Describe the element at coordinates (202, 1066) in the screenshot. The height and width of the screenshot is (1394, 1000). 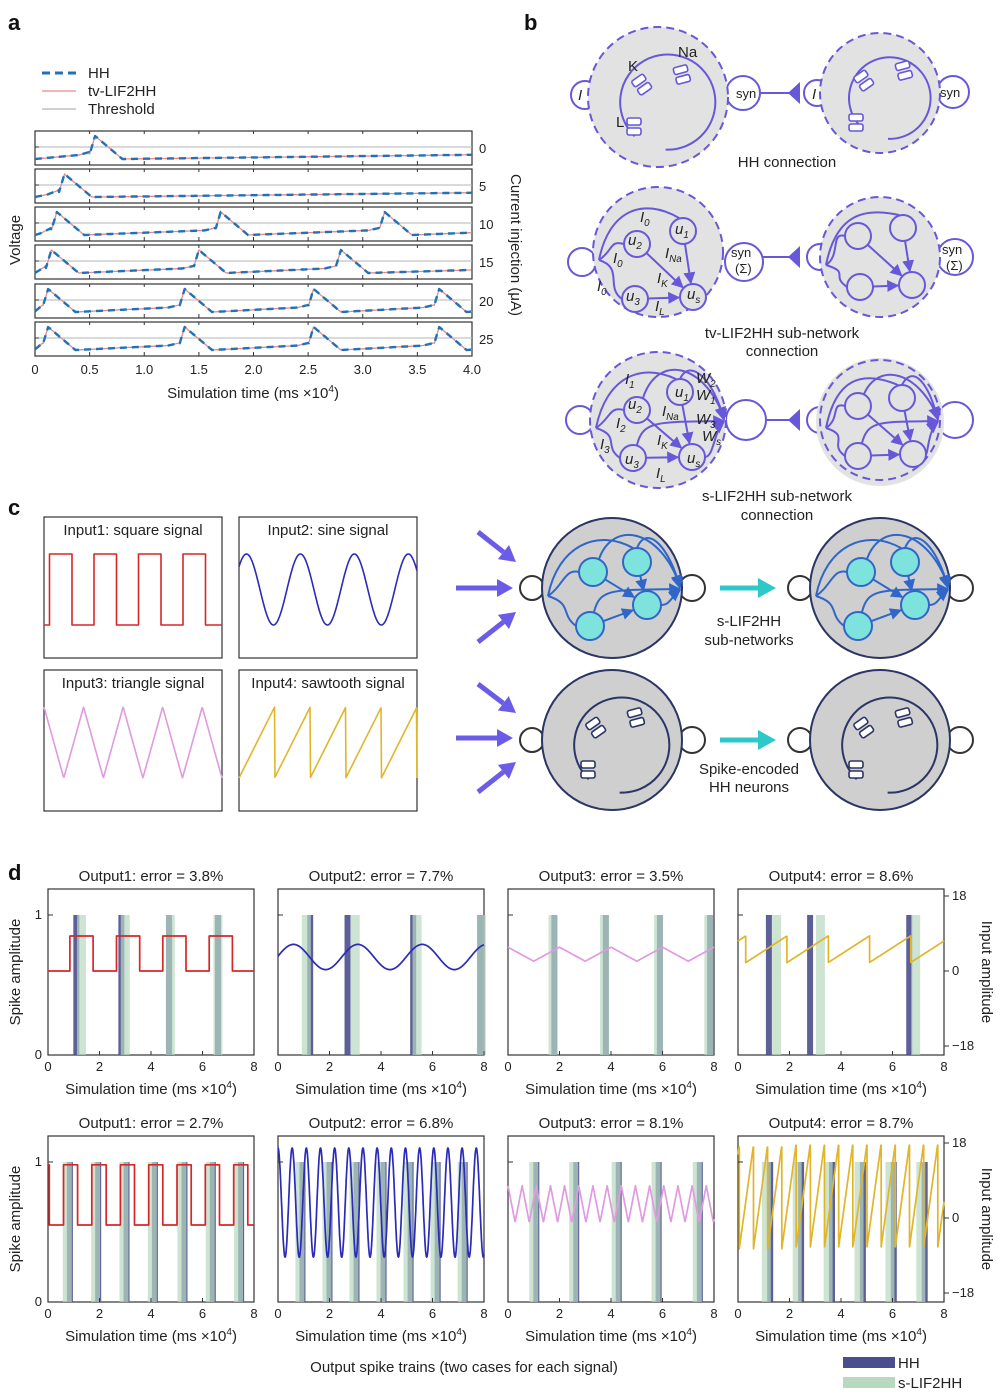
I see `x-tick-label: 6` at that location.